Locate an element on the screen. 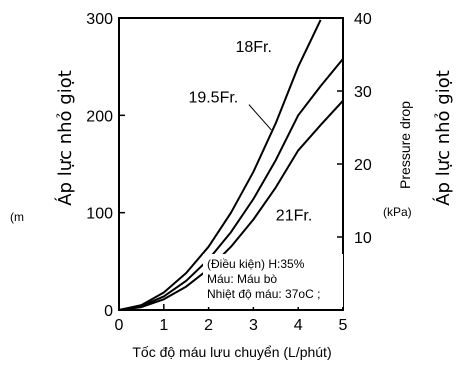 The height and width of the screenshot is (372, 459). conditions-line-2: Máu: Máu bò is located at coordinates (242, 279).